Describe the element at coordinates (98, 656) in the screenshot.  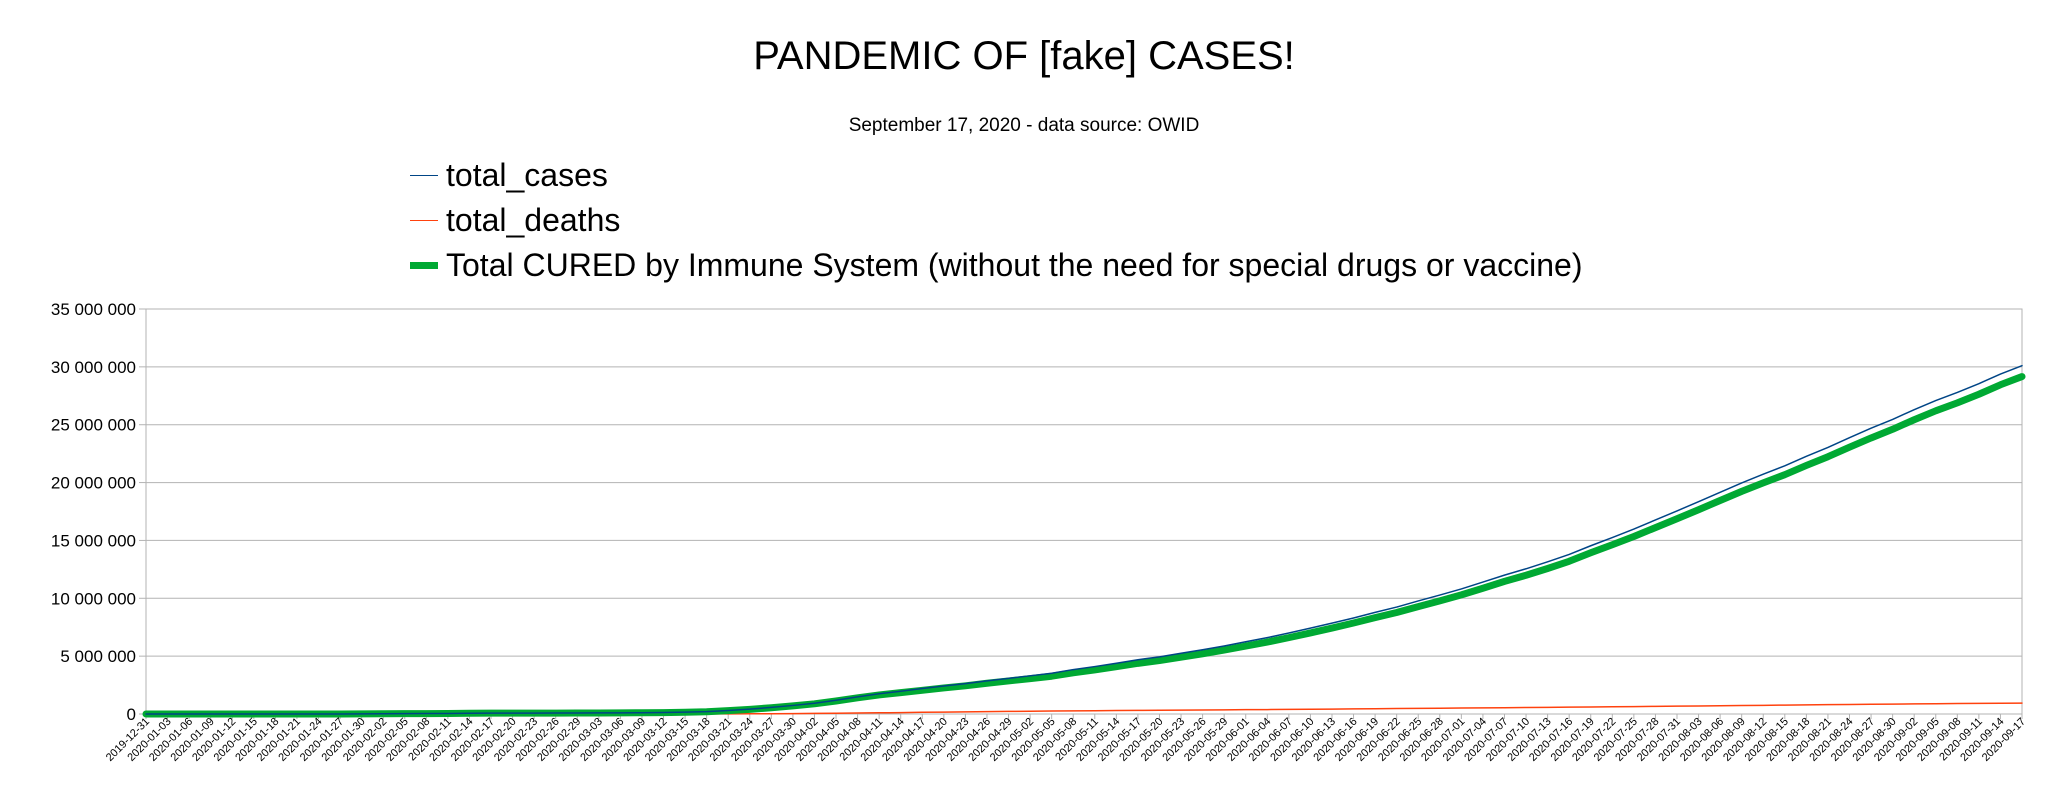
I see `y-tick-label: 5 000 000` at that location.